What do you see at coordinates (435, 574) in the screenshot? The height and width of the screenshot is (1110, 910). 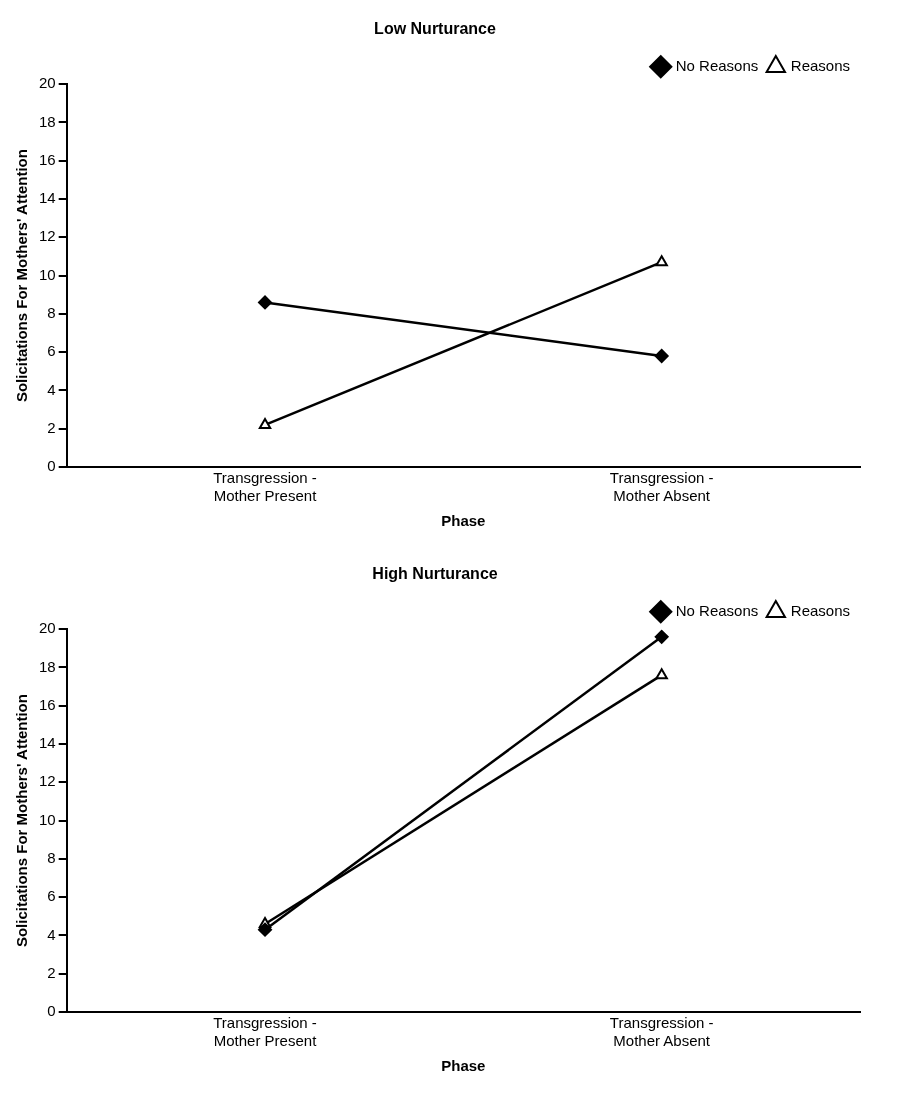 I see `chart-title: High Nurturance` at bounding box center [435, 574].